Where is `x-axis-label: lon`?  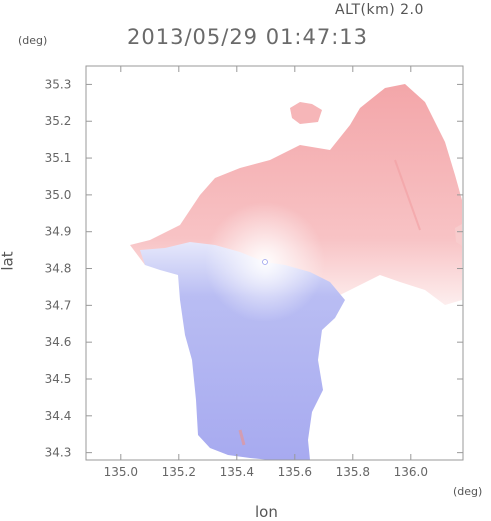 x-axis-label: lon is located at coordinates (266, 512).